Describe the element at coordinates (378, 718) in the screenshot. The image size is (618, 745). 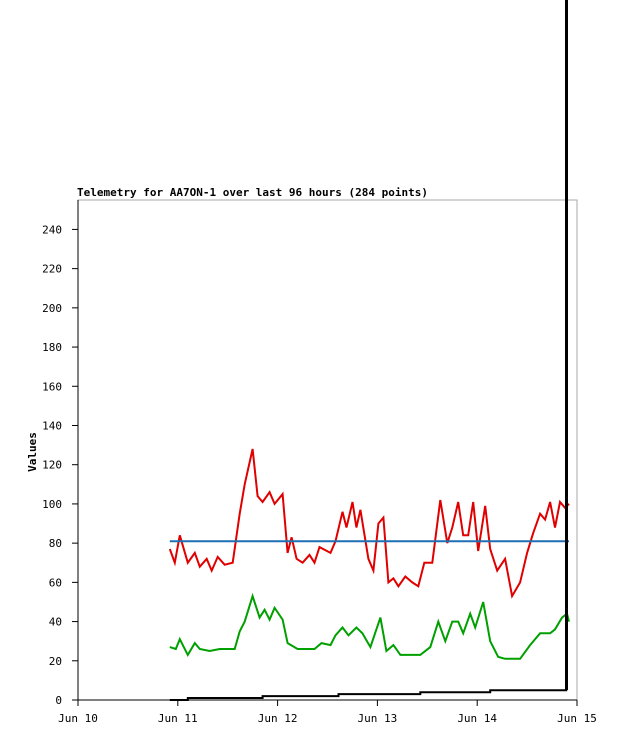
I see `x-tick-label: Jun 13` at that location.